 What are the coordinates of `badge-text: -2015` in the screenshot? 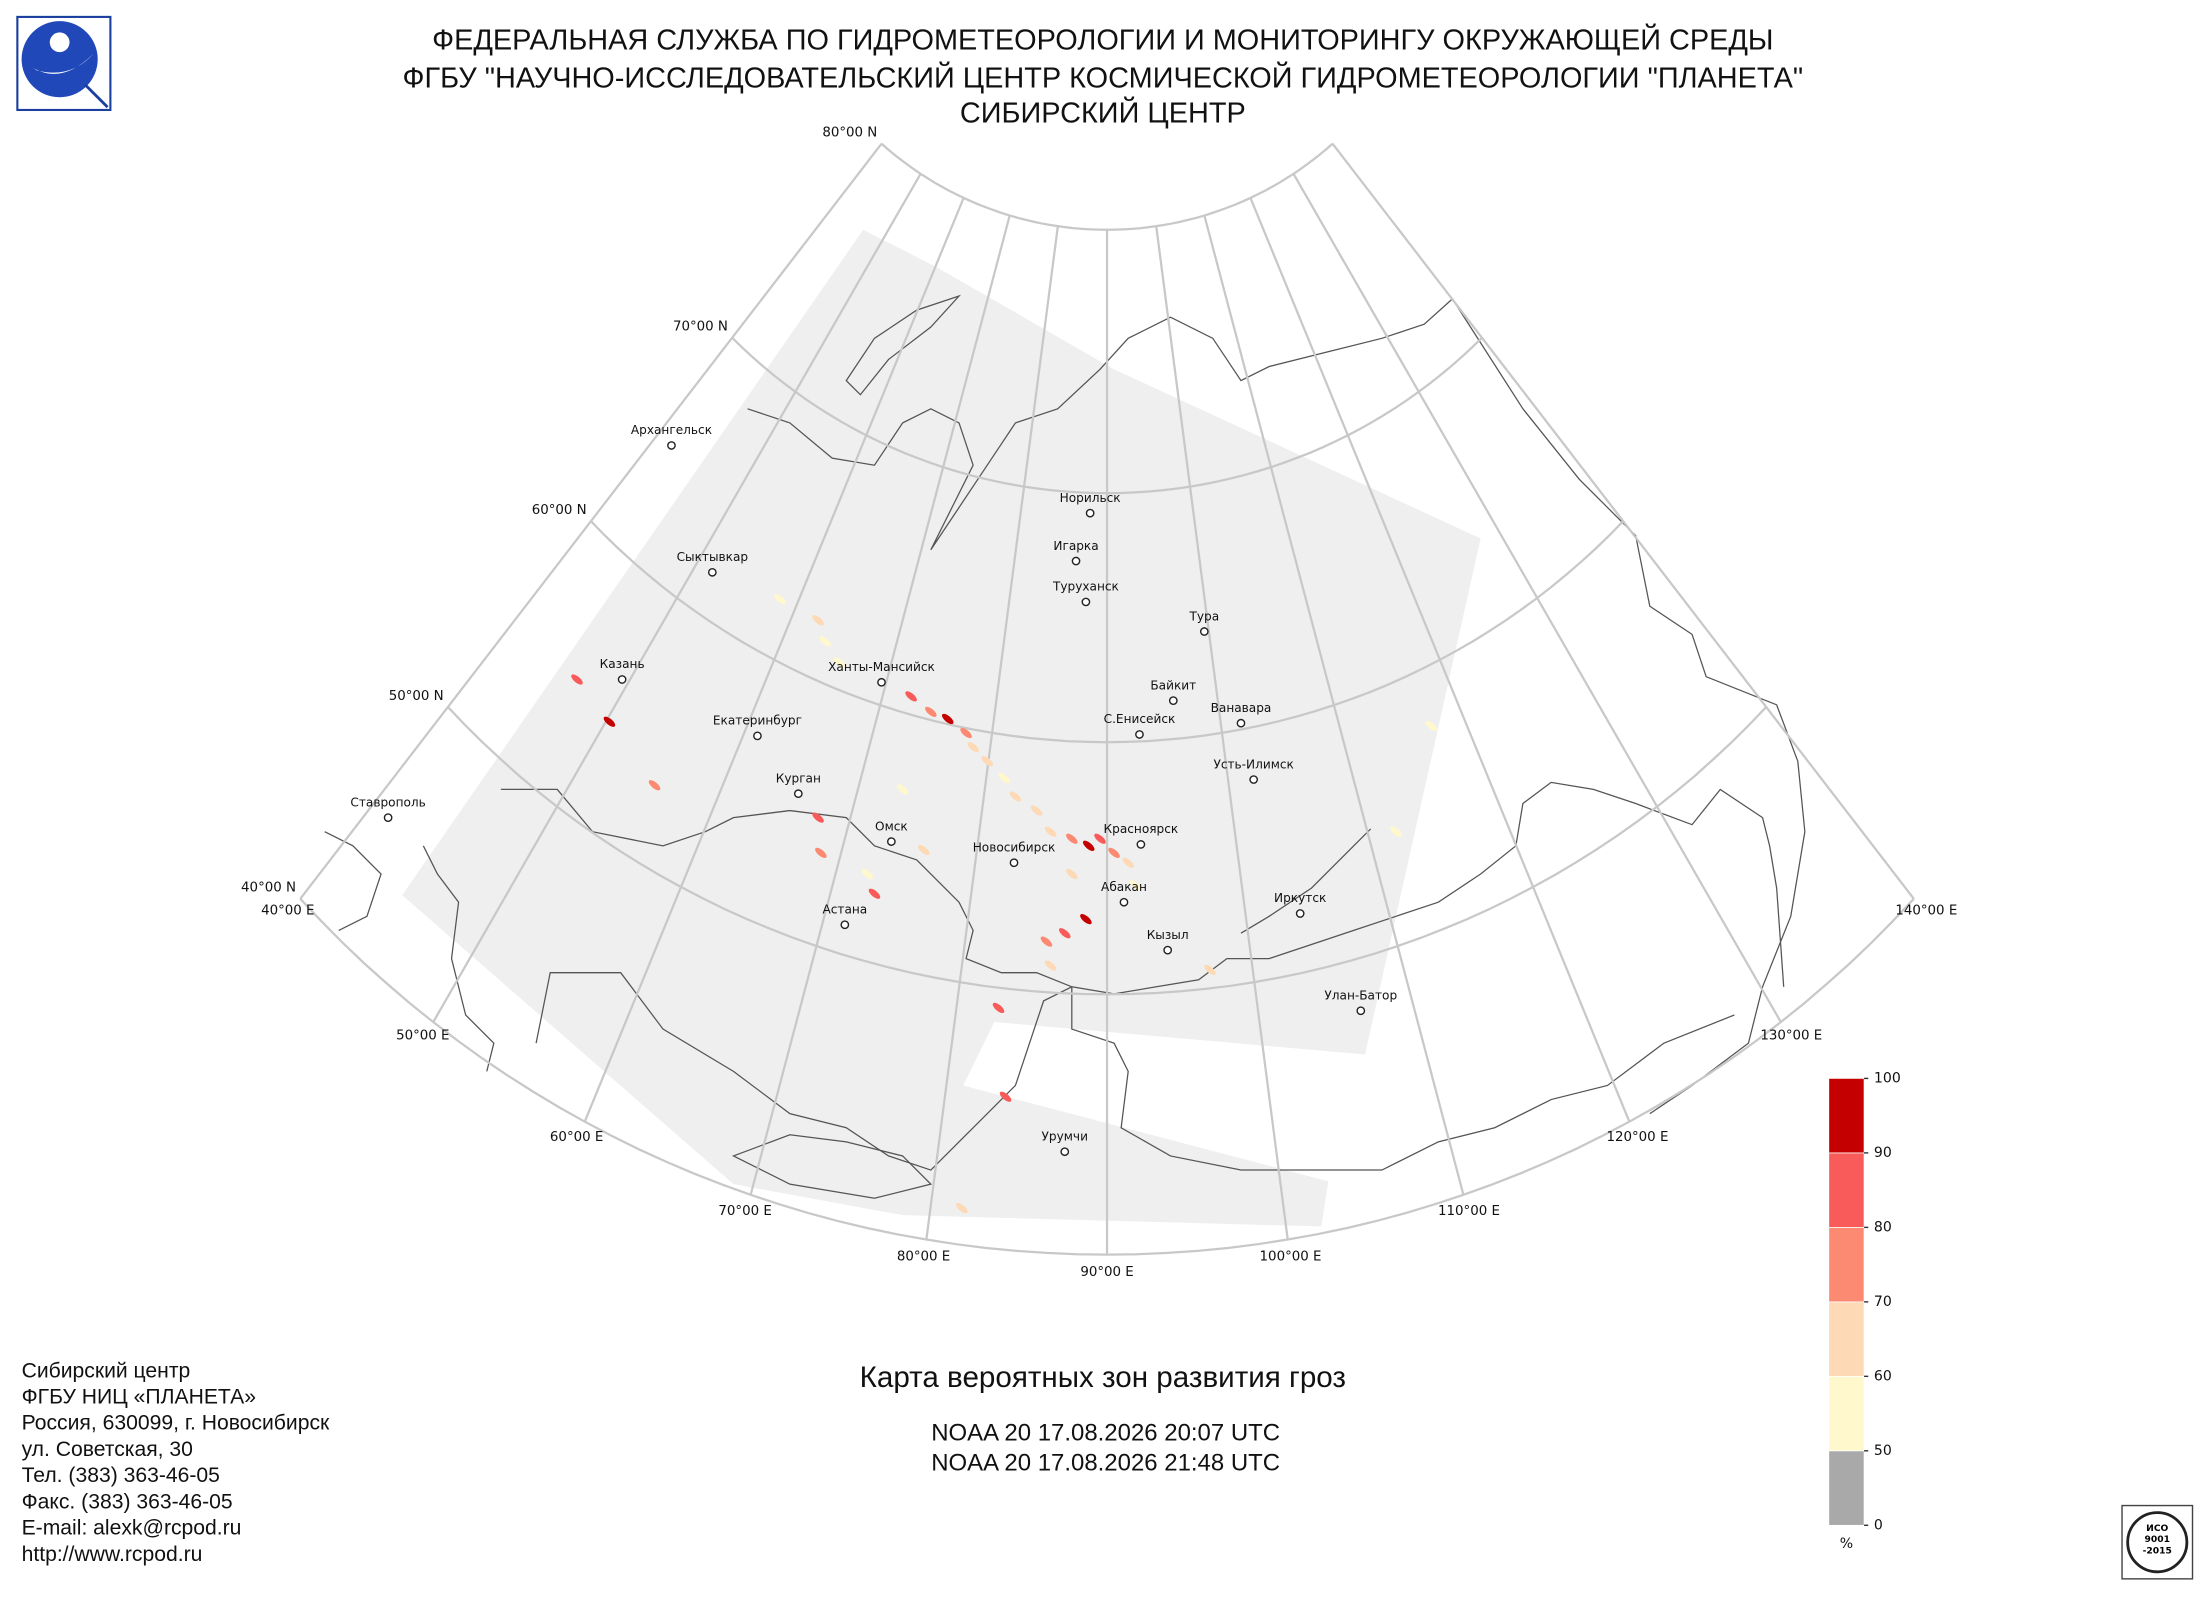 It's located at (2157, 1550).